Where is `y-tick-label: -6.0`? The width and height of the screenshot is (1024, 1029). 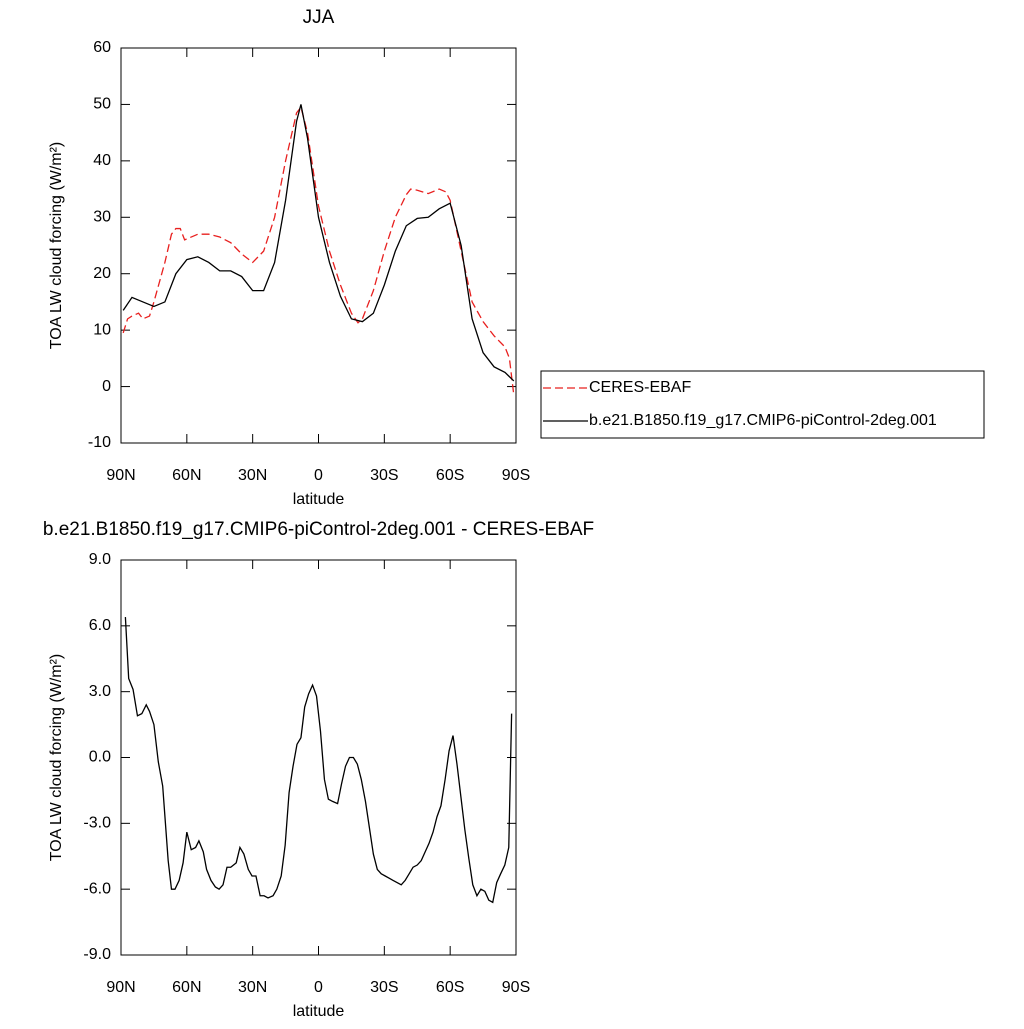 y-tick-label: -6.0 is located at coordinates (97, 888).